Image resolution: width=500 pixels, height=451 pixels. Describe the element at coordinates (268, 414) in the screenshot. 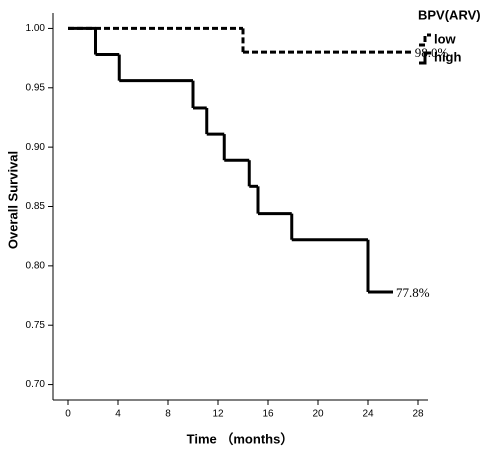

I see `x-tick-label: 16` at that location.